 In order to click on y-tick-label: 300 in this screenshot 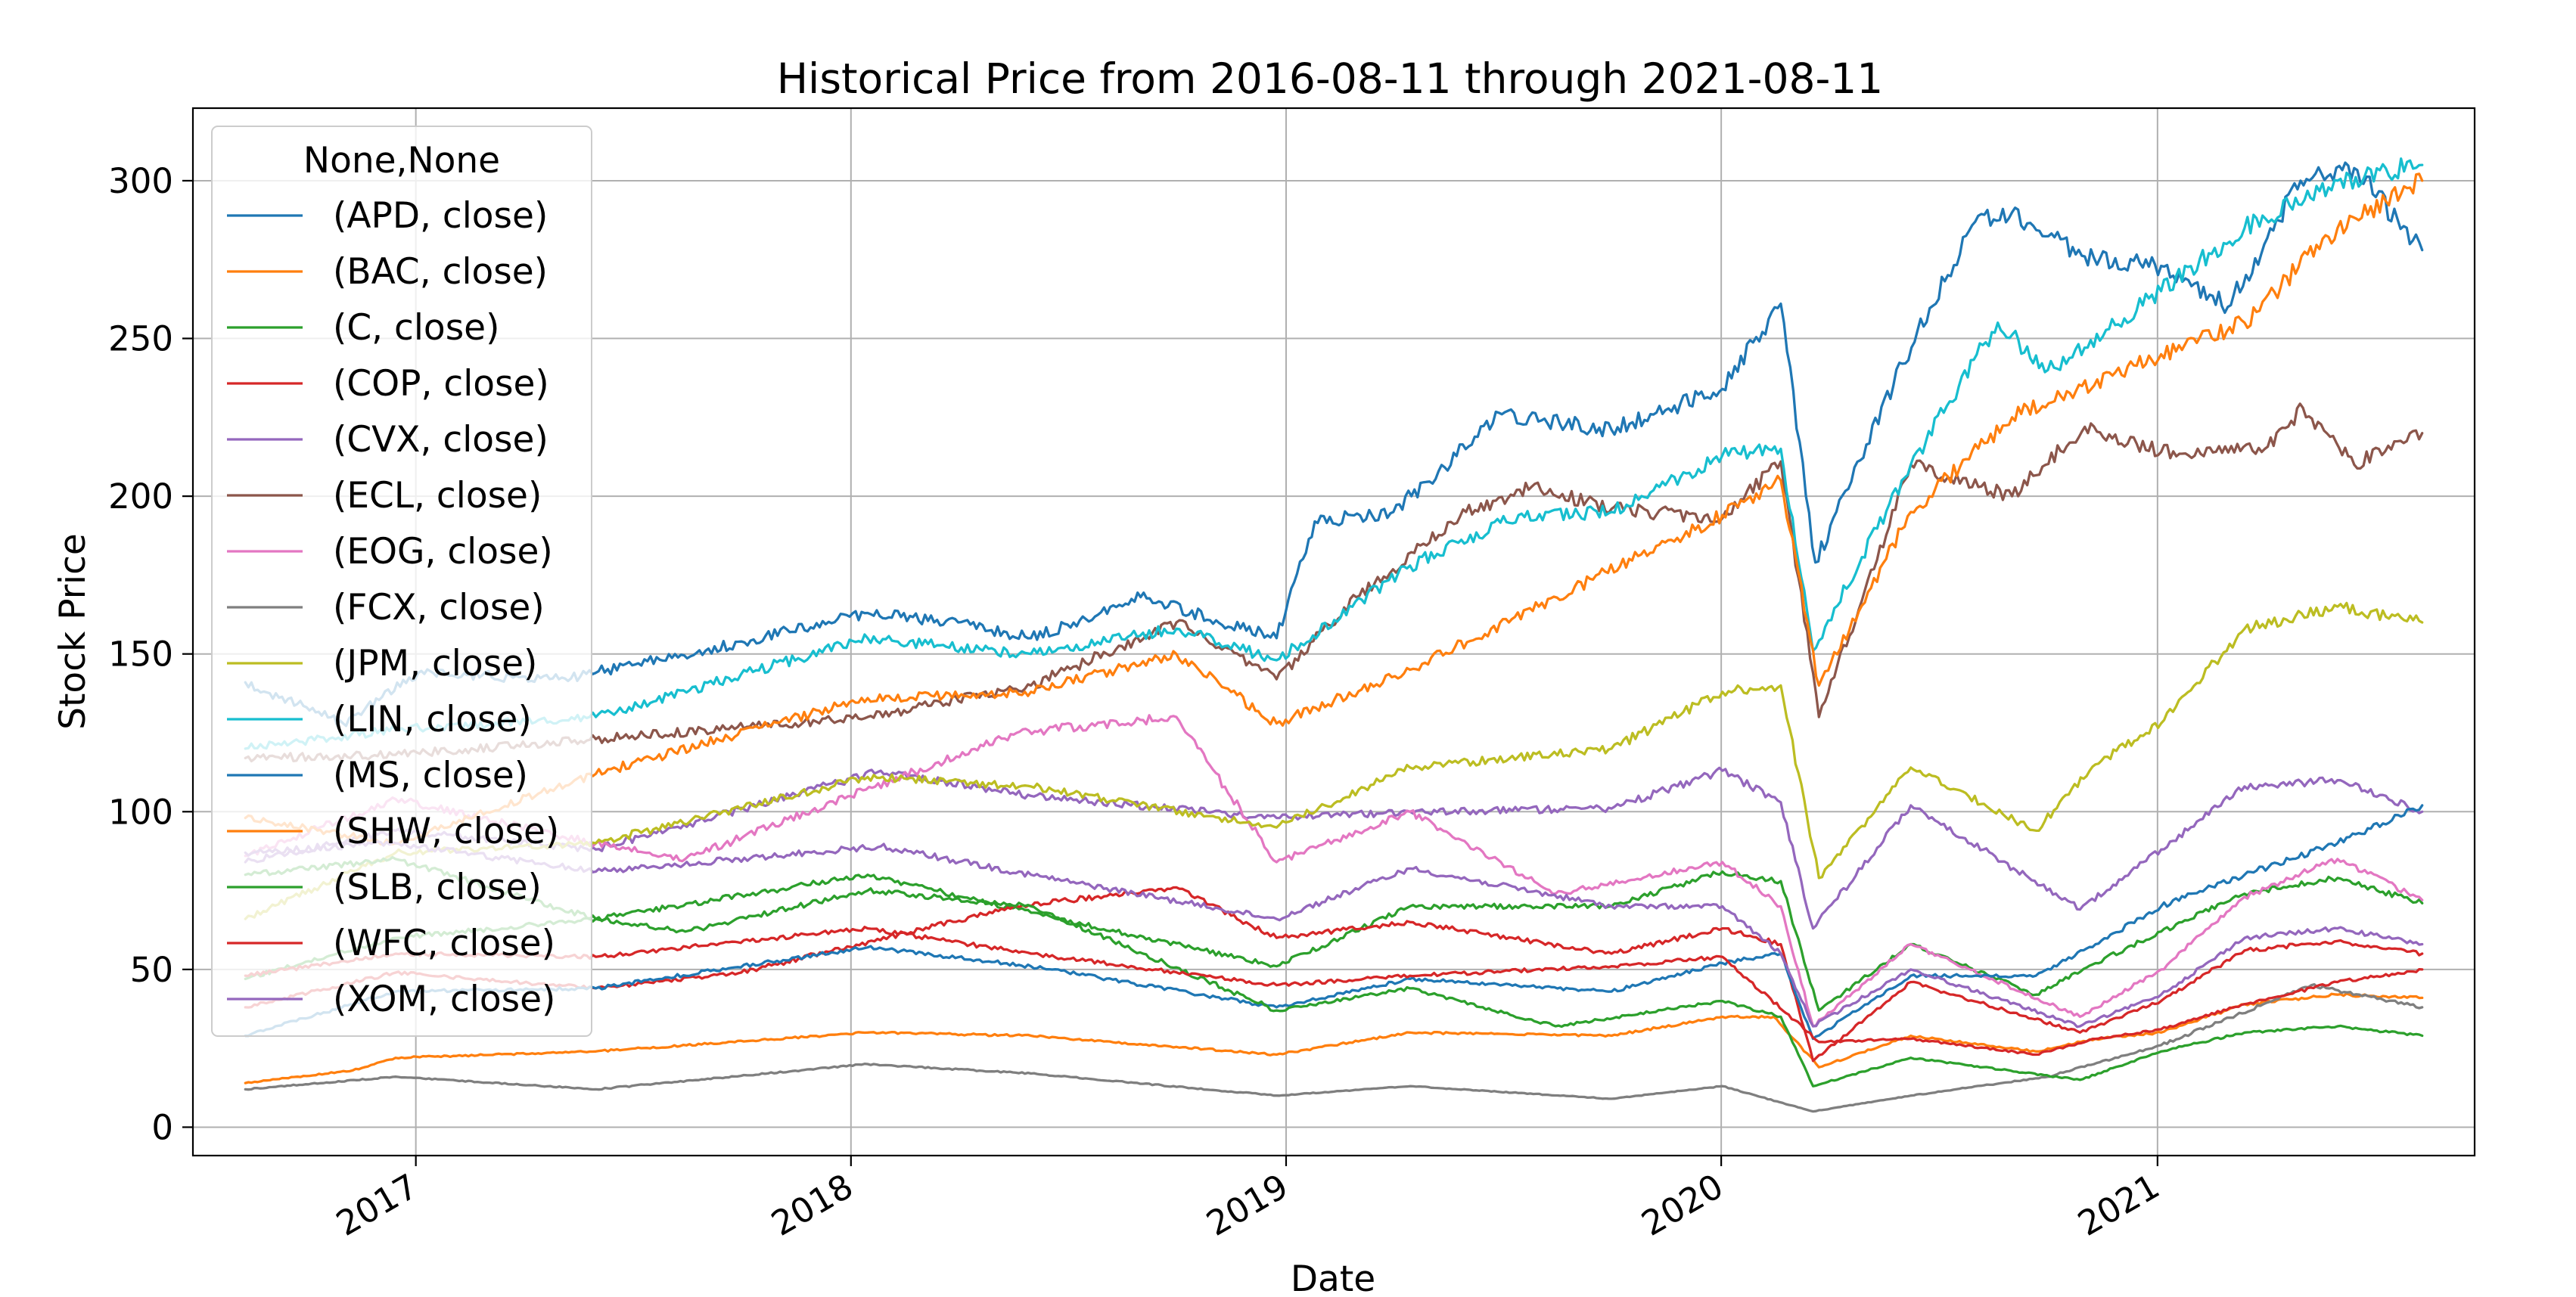, I will do `click(140, 181)`.